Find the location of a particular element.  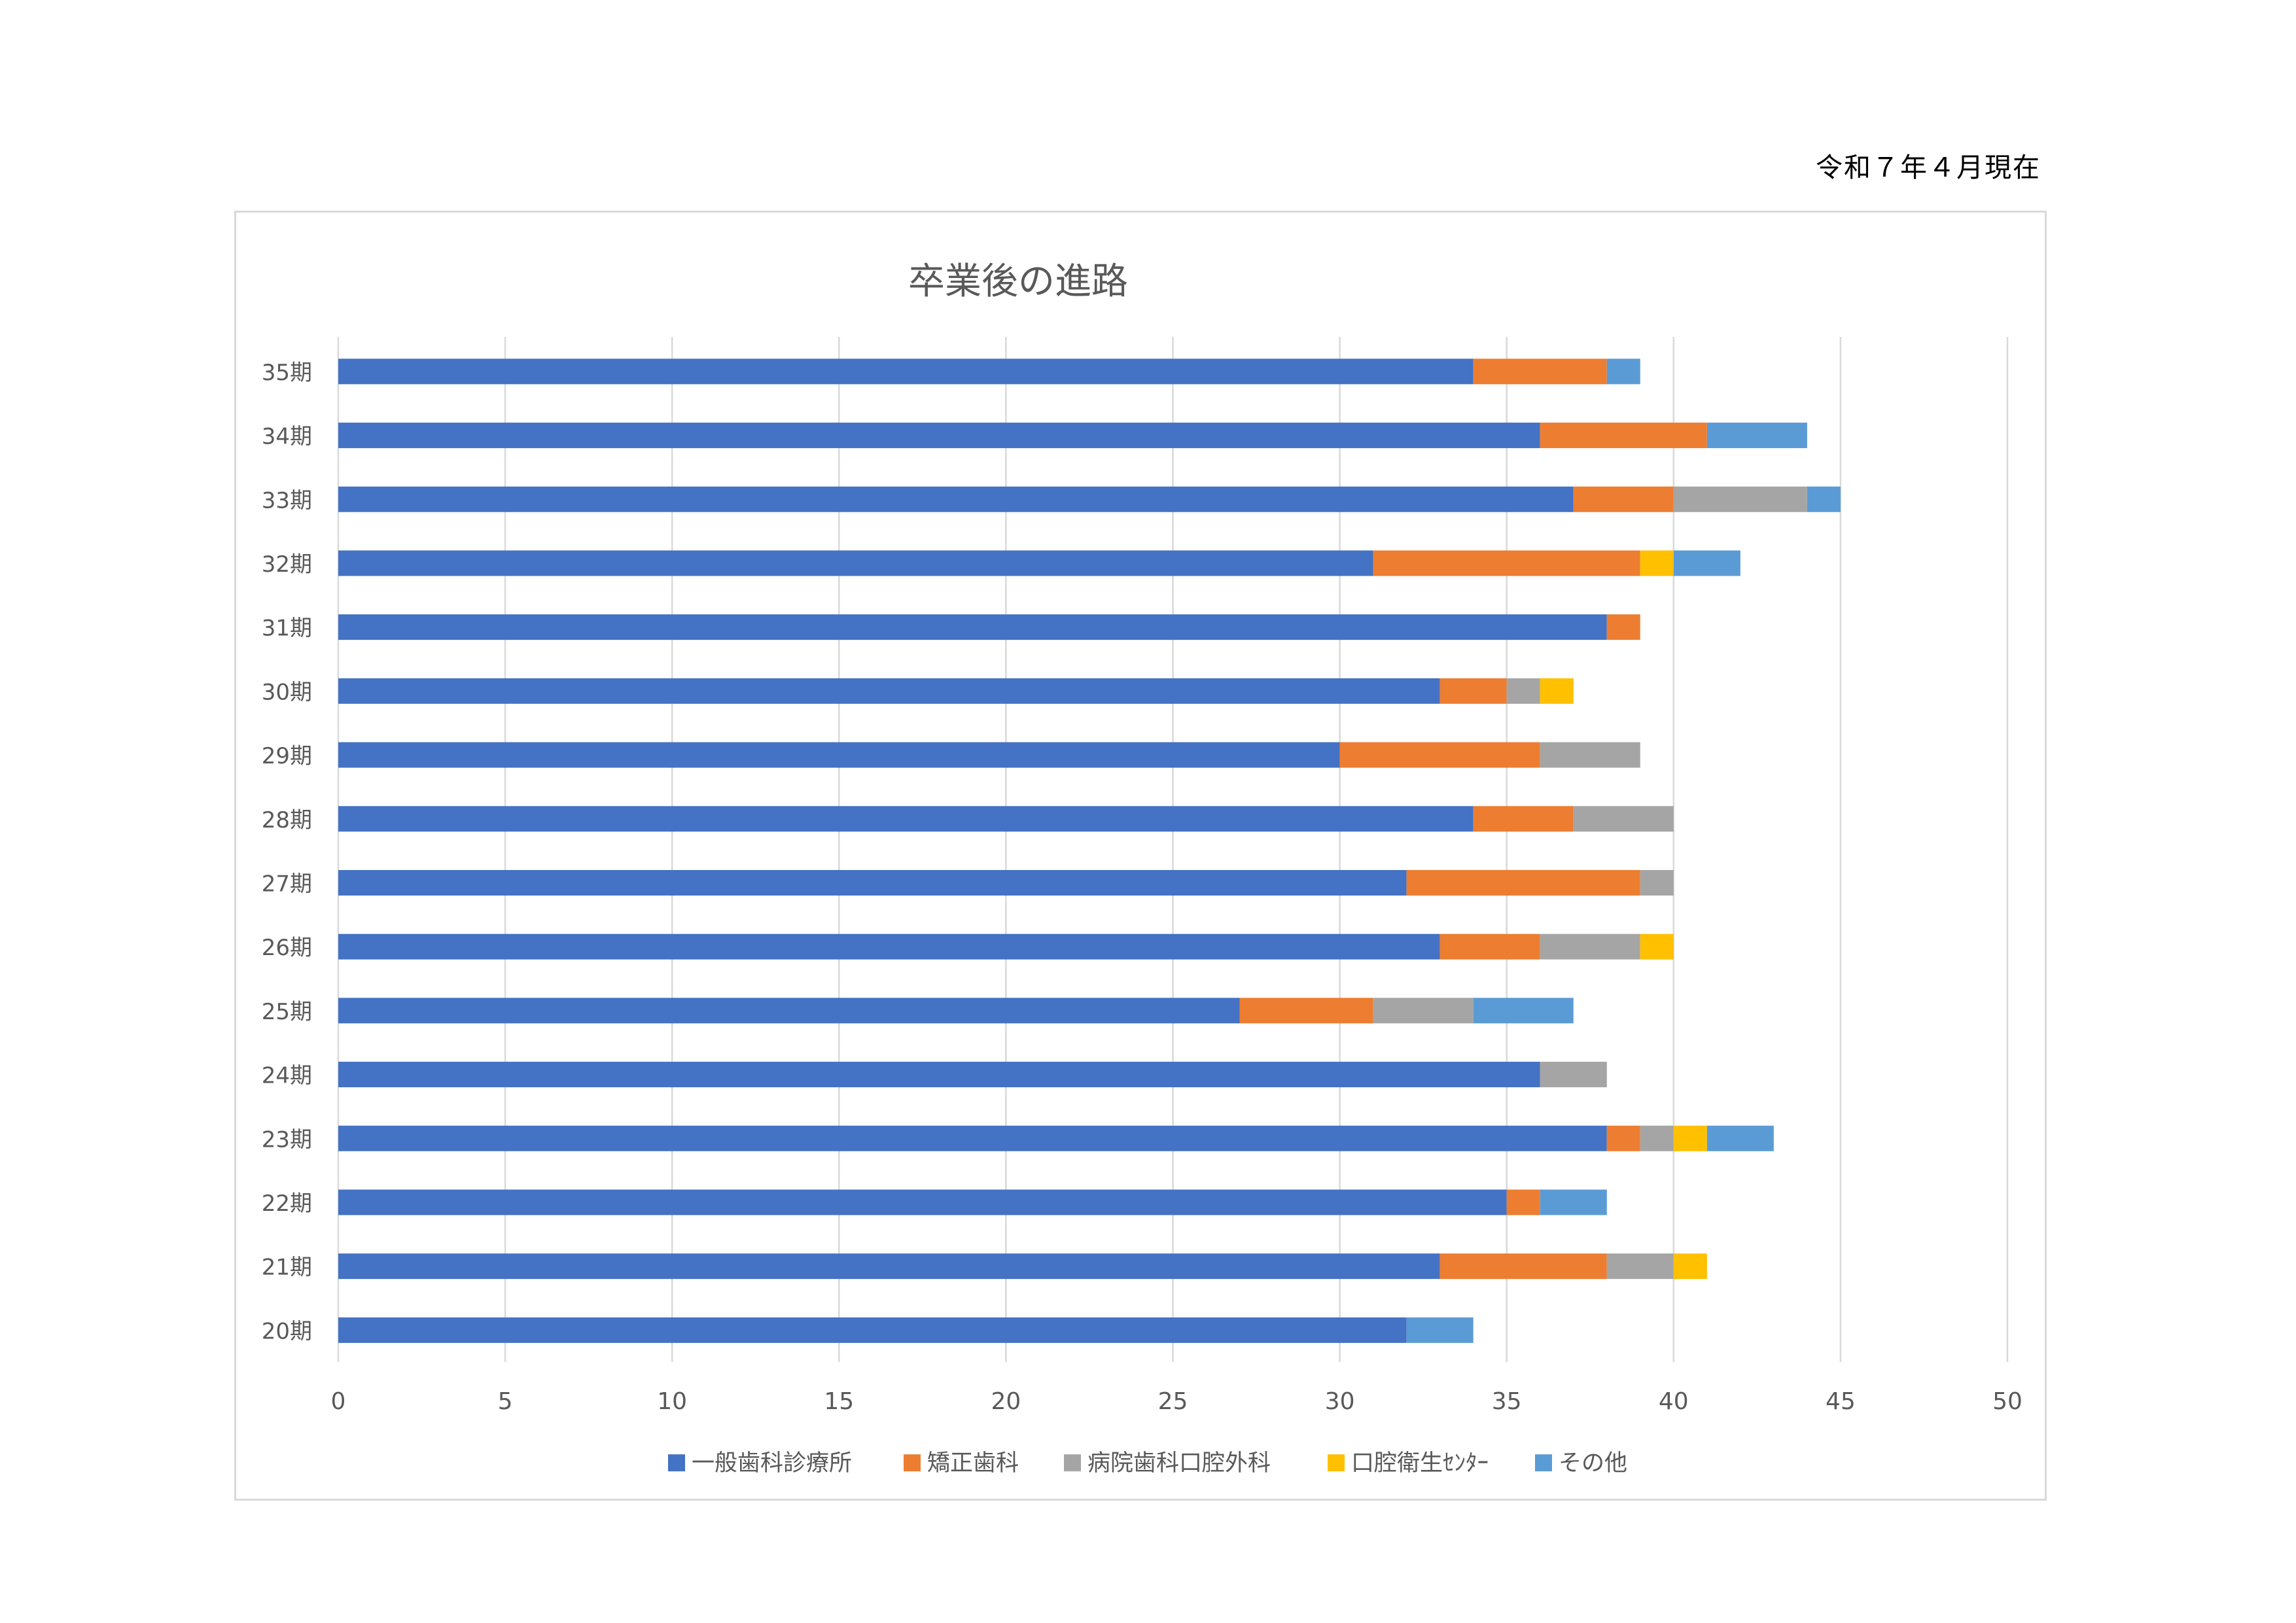

x-tick-label-20: 20 is located at coordinates (1006, 1401).